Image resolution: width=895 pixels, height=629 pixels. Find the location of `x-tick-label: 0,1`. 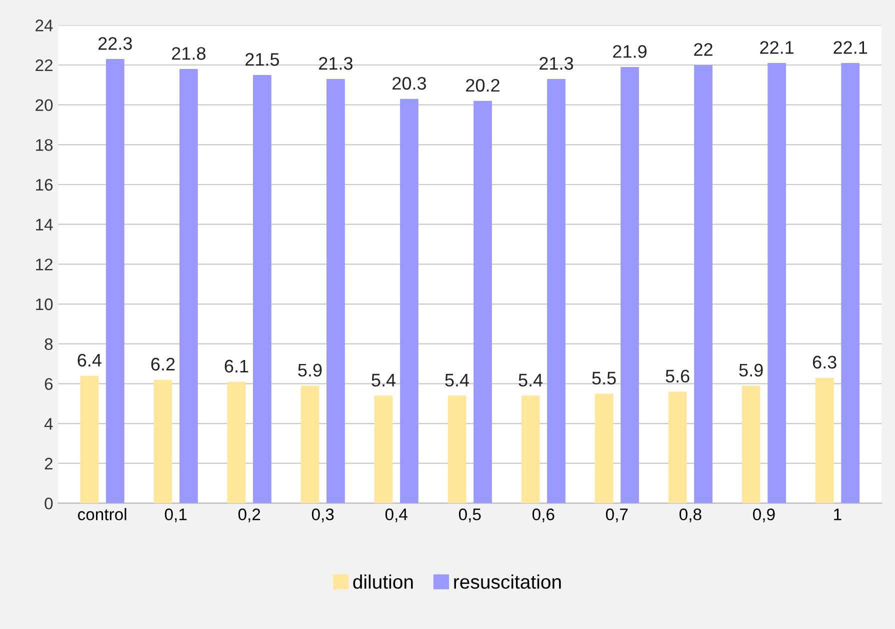

x-tick-label: 0,1 is located at coordinates (175, 515).